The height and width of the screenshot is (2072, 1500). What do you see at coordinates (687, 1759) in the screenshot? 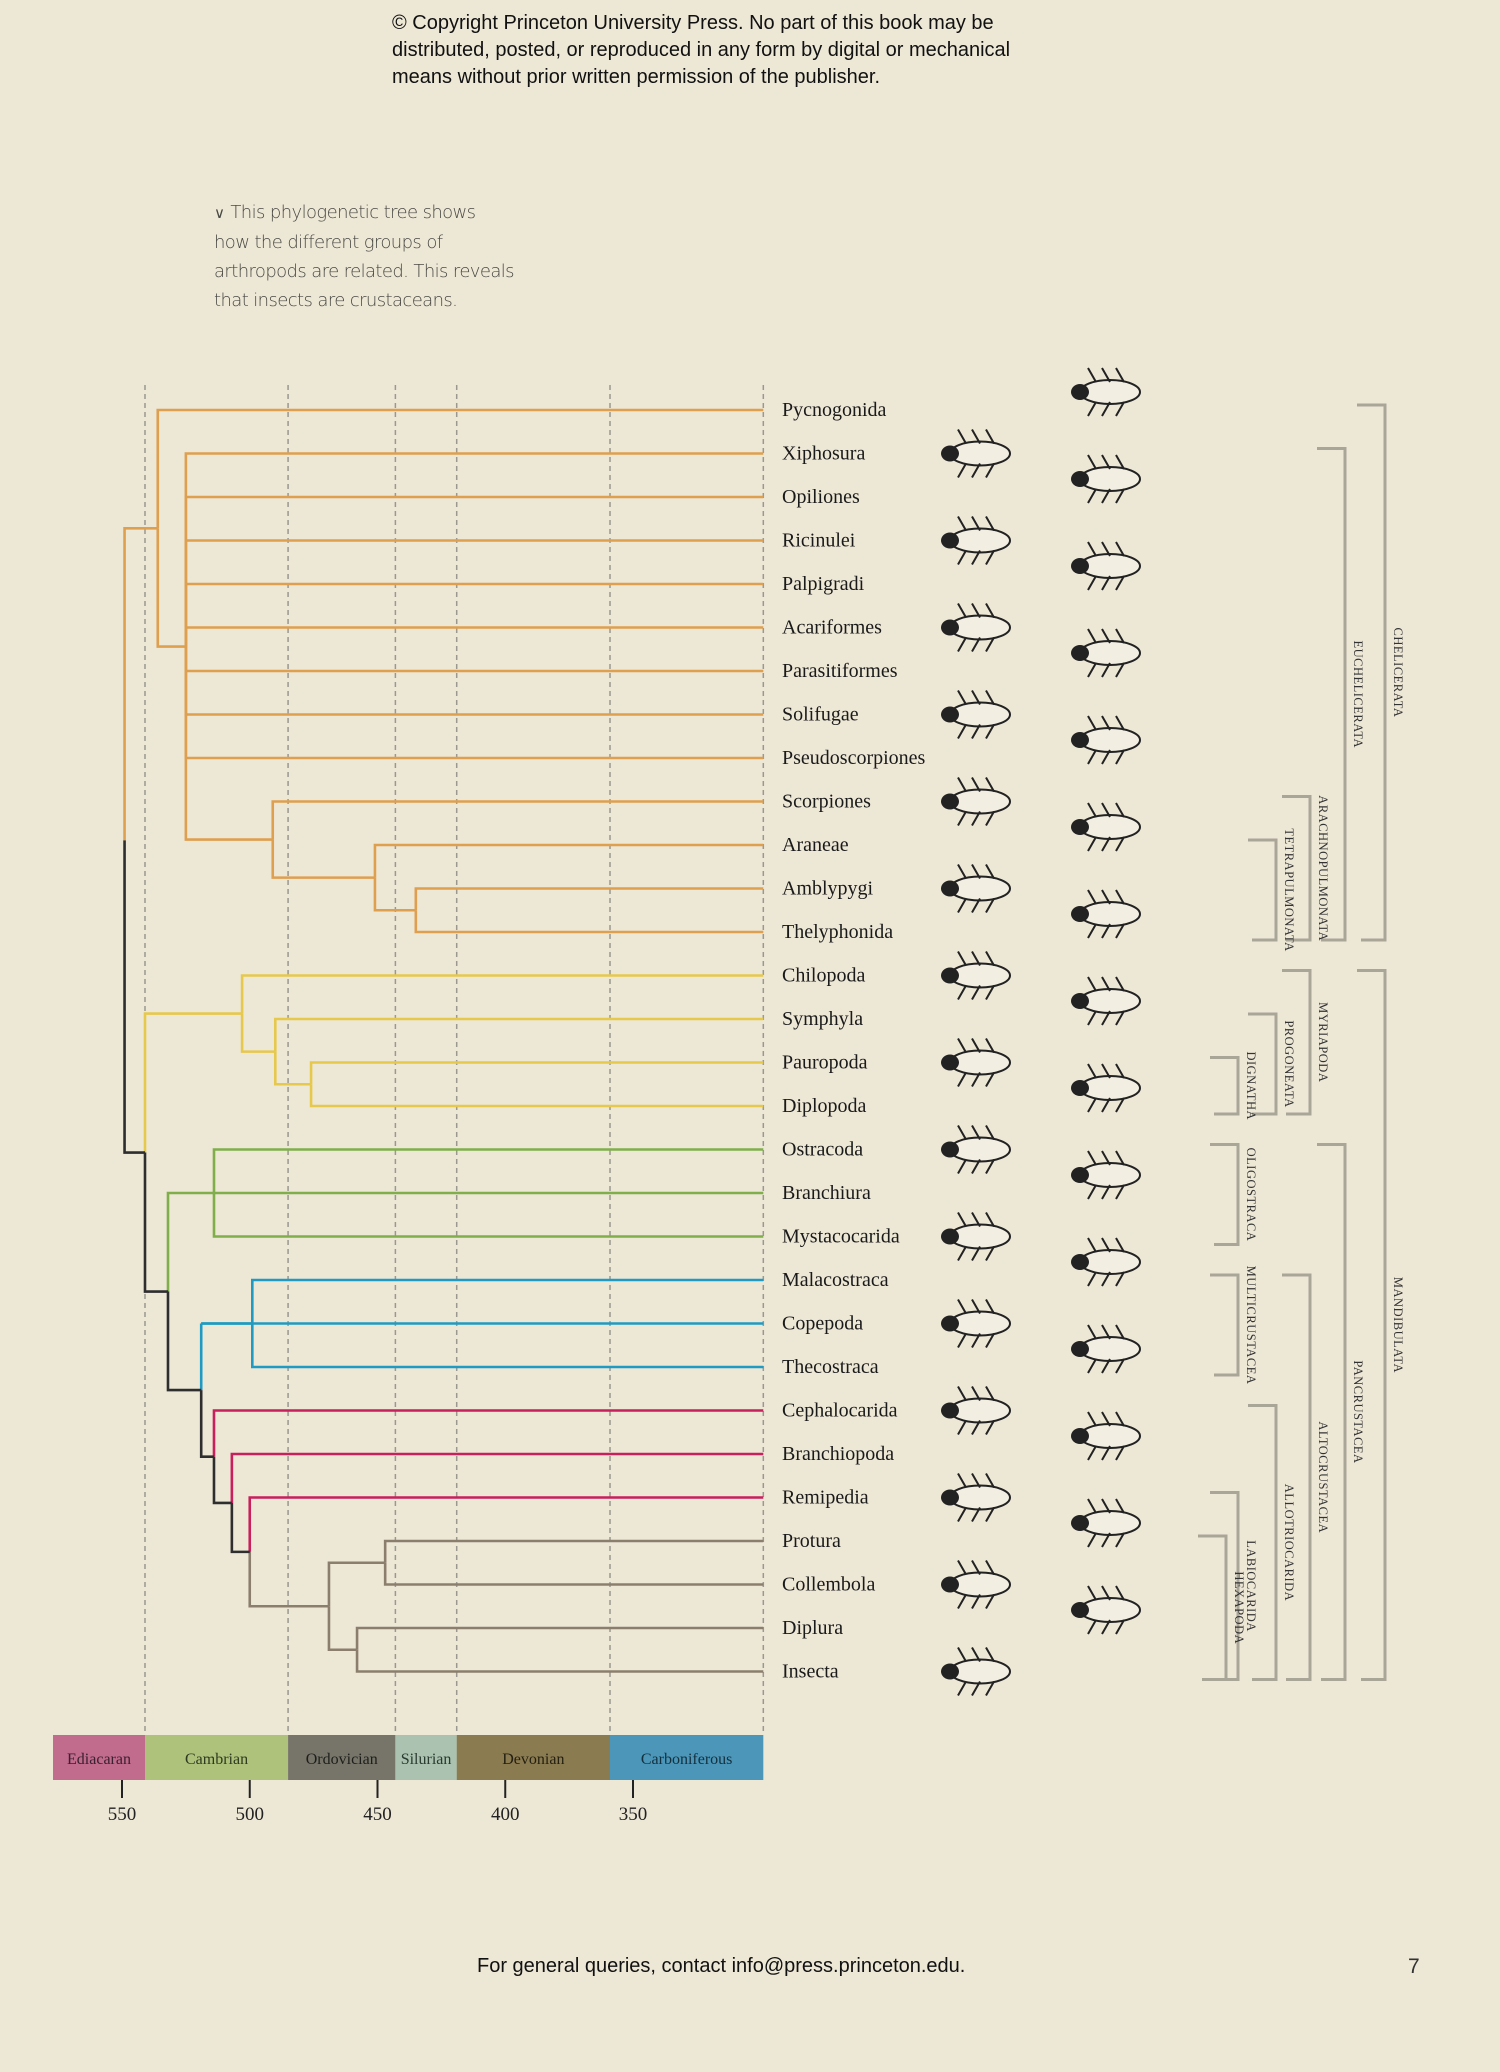
I see `period-label: Carboniferous` at bounding box center [687, 1759].